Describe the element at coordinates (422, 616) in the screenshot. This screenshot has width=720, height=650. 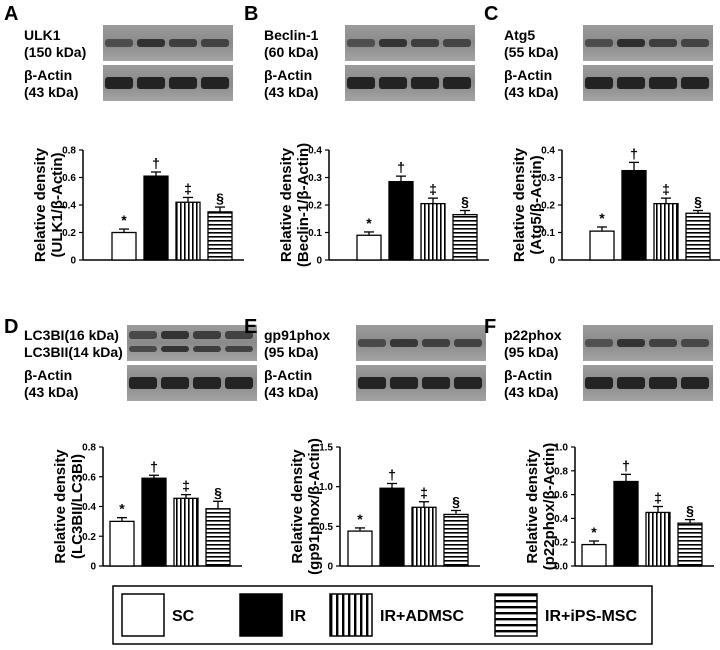
I see `legend-label-ir-admsc: IR+ADMSC` at that location.